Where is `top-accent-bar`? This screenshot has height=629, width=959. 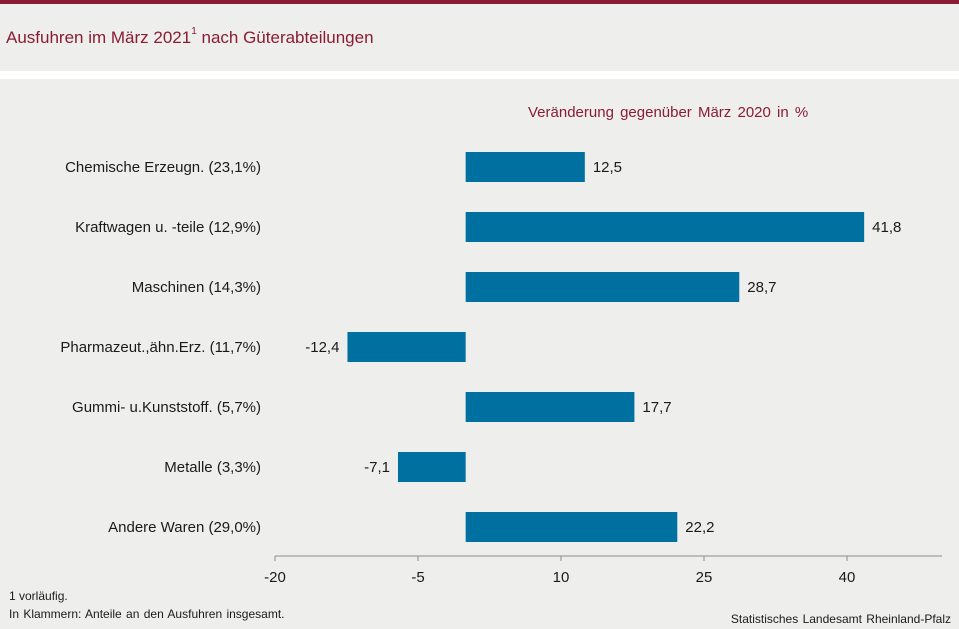
top-accent-bar is located at coordinates (479, 2).